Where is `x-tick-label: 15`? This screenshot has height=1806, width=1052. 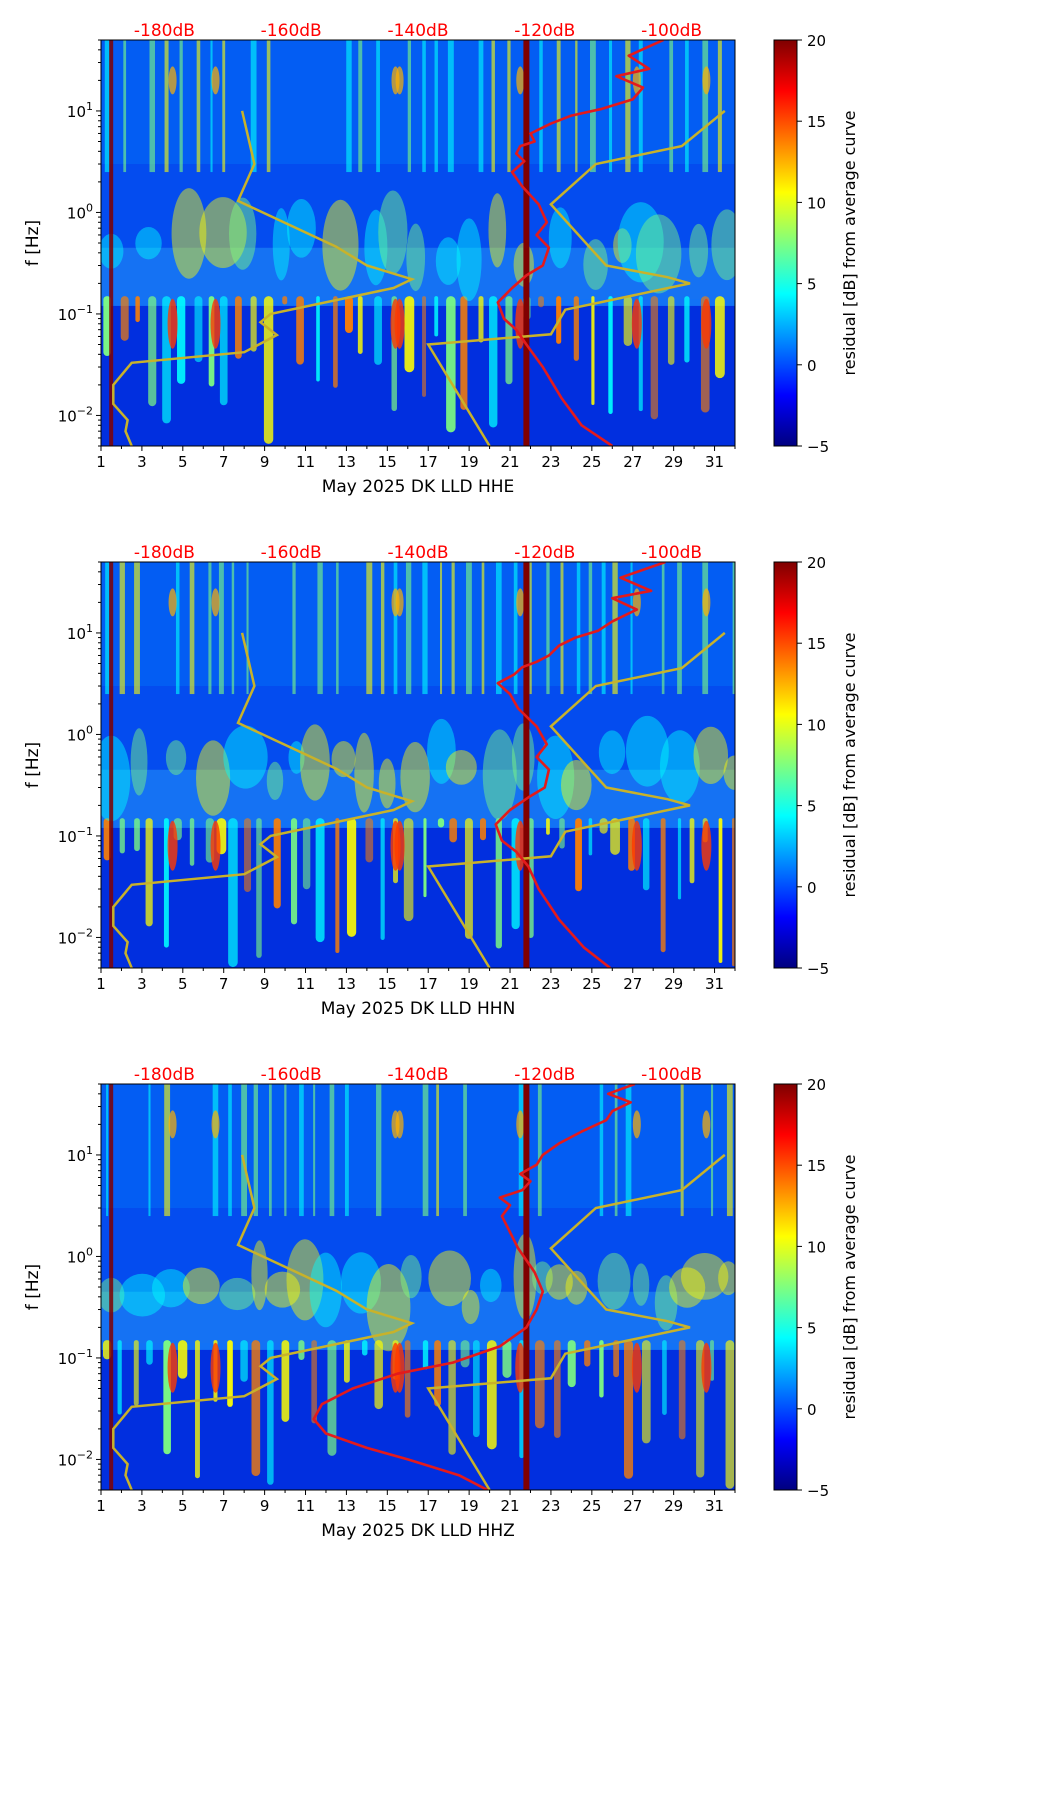 x-tick-label: 15 is located at coordinates (387, 462).